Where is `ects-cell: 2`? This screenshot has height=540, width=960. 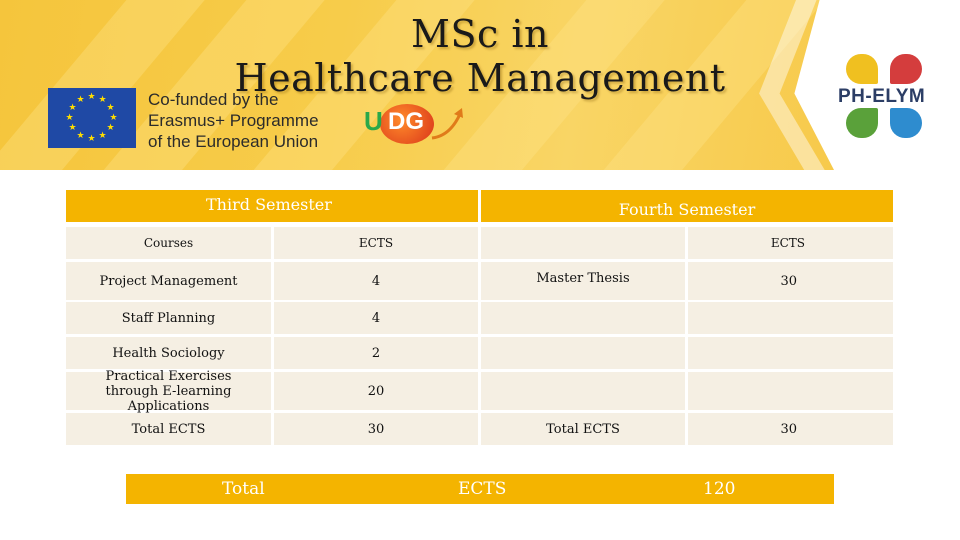
ects-cell: 2 is located at coordinates (376, 353).